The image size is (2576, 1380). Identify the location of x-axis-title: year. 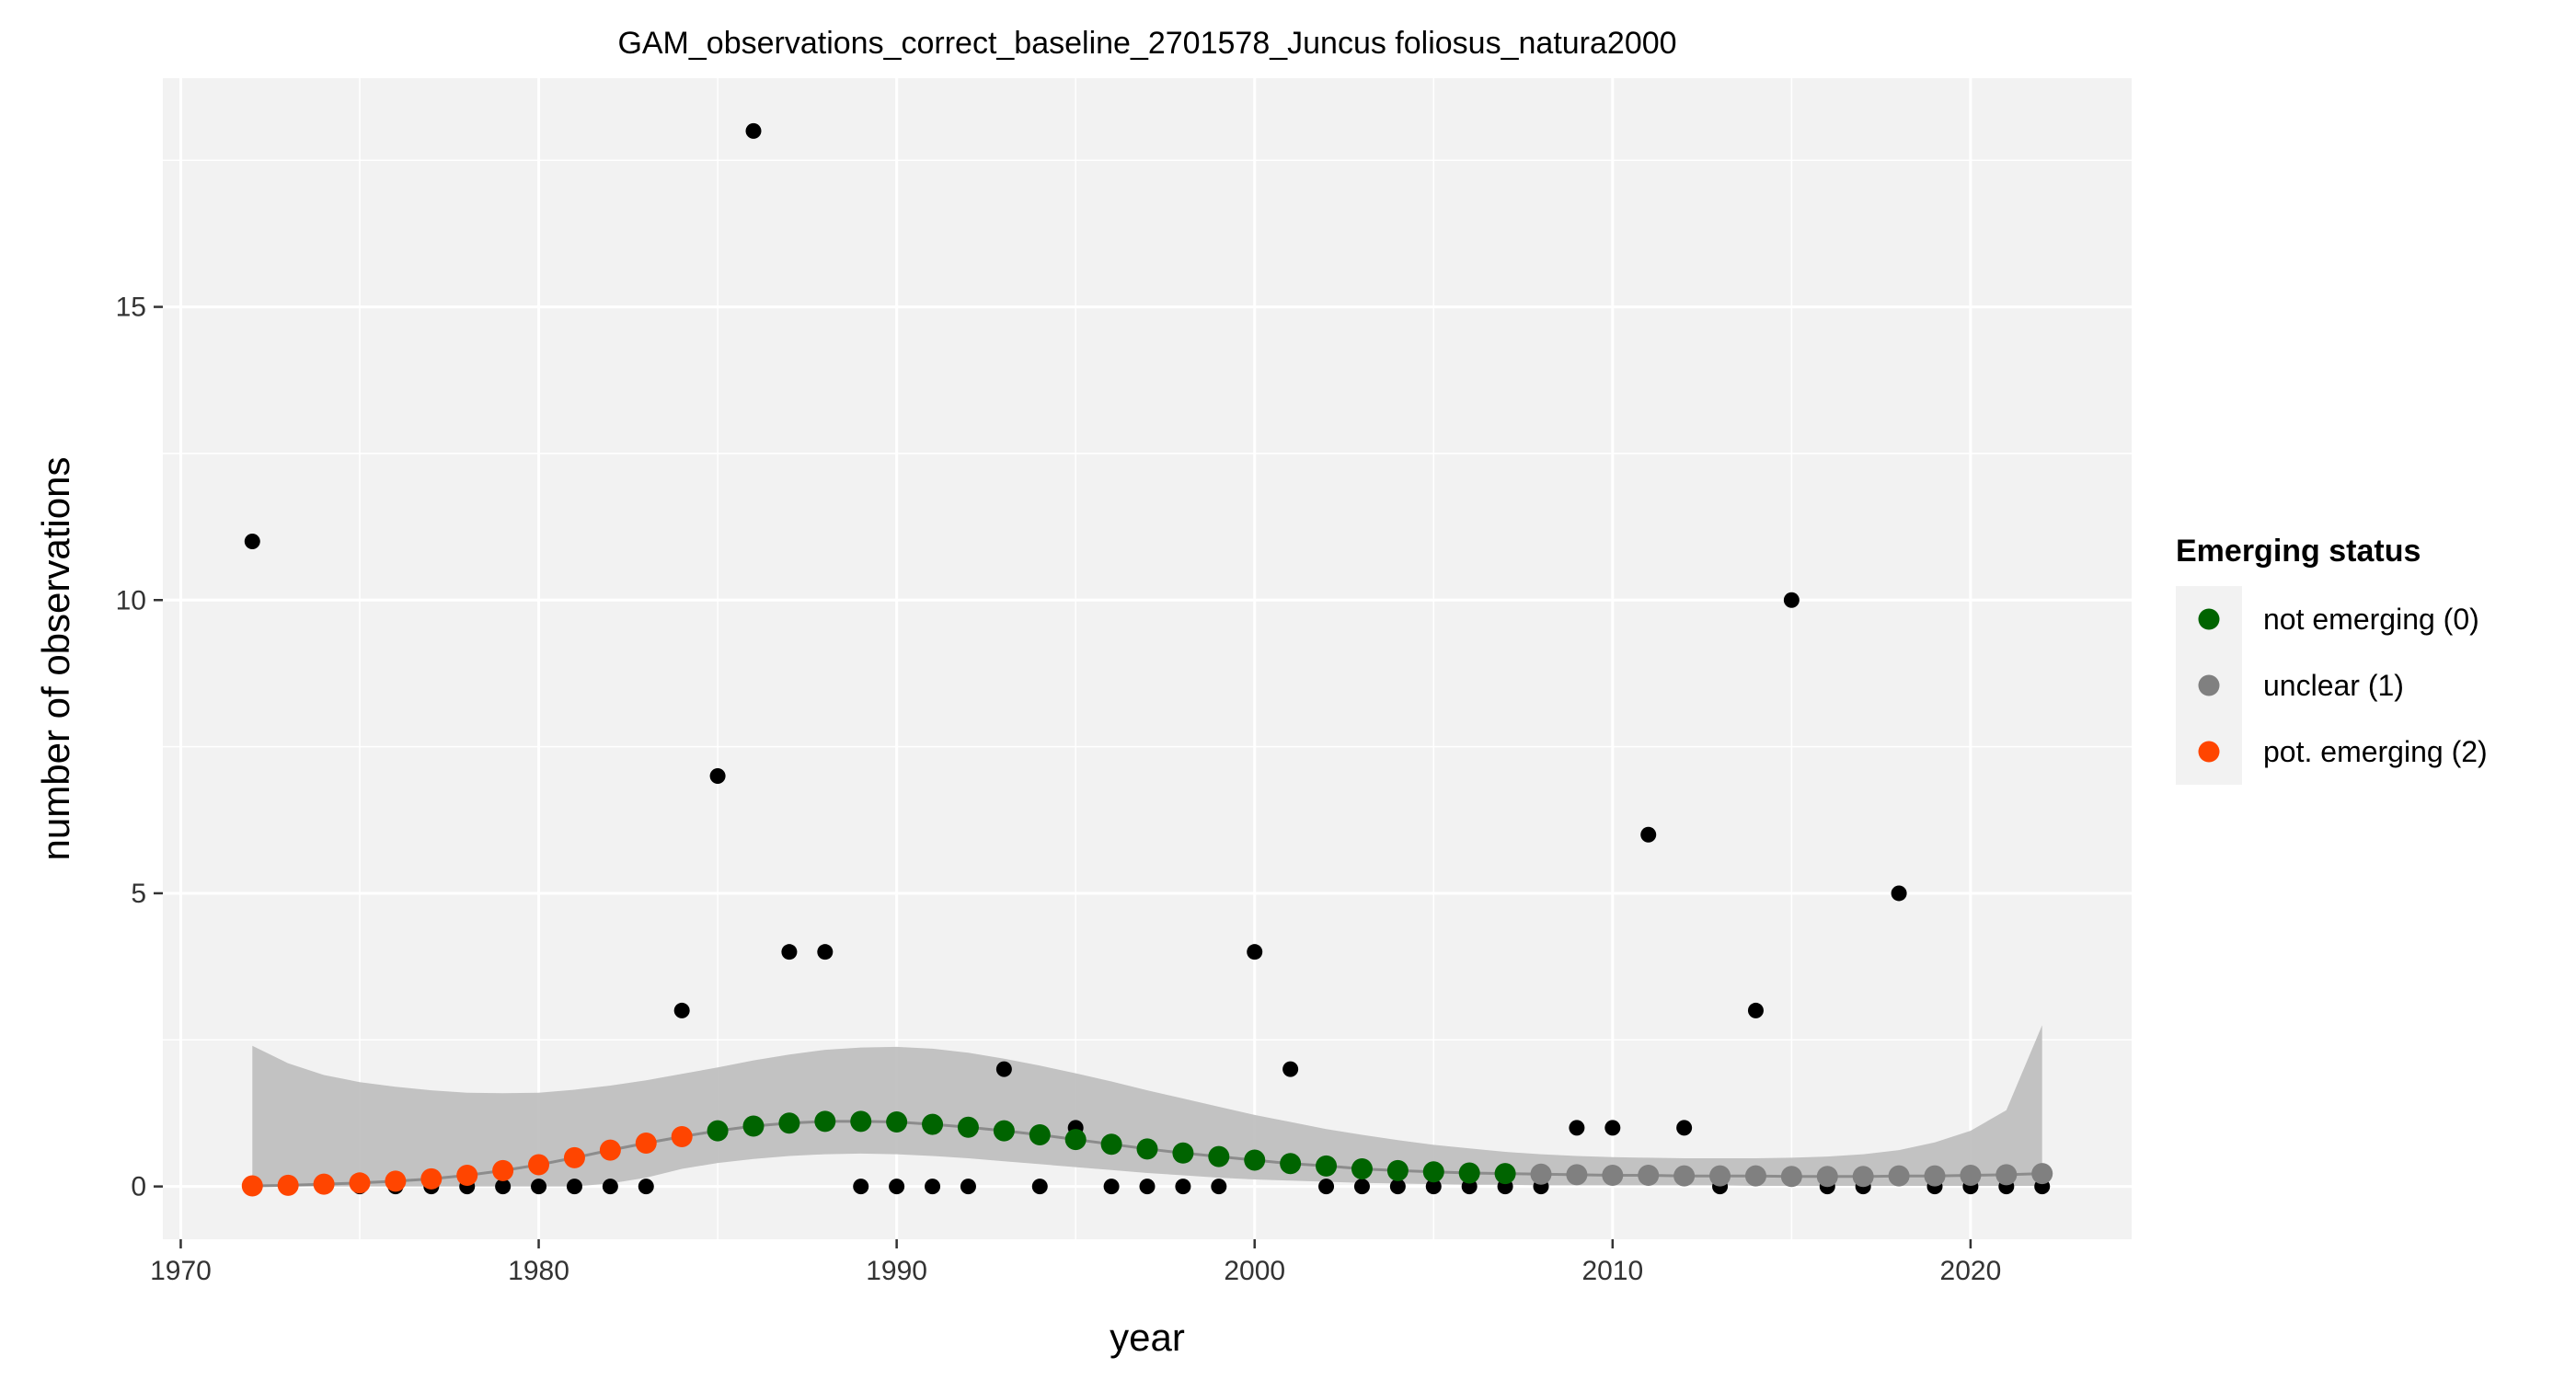
(1147, 1337).